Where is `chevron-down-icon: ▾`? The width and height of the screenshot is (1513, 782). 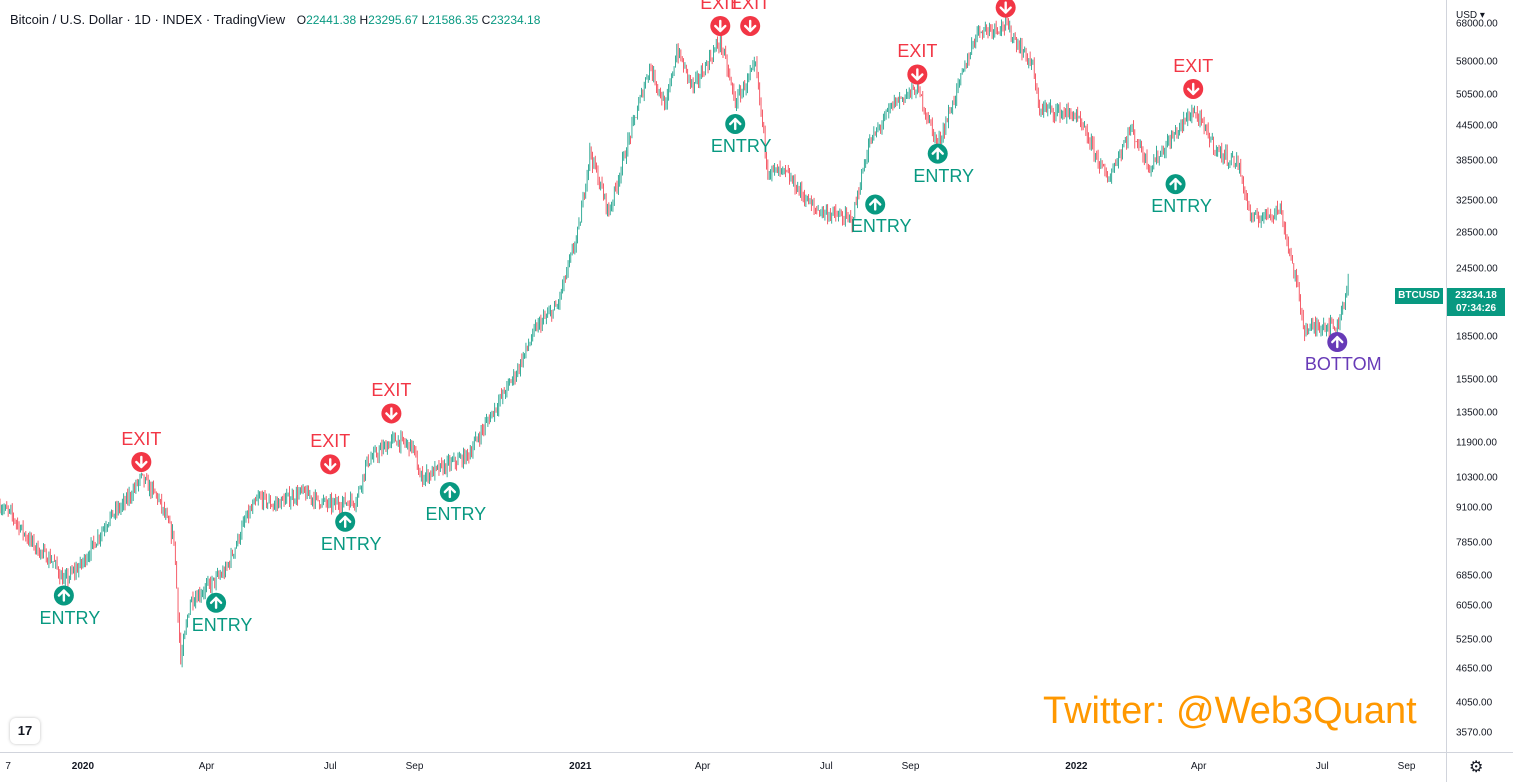
chevron-down-icon: ▾ is located at coordinates (1482, 15).